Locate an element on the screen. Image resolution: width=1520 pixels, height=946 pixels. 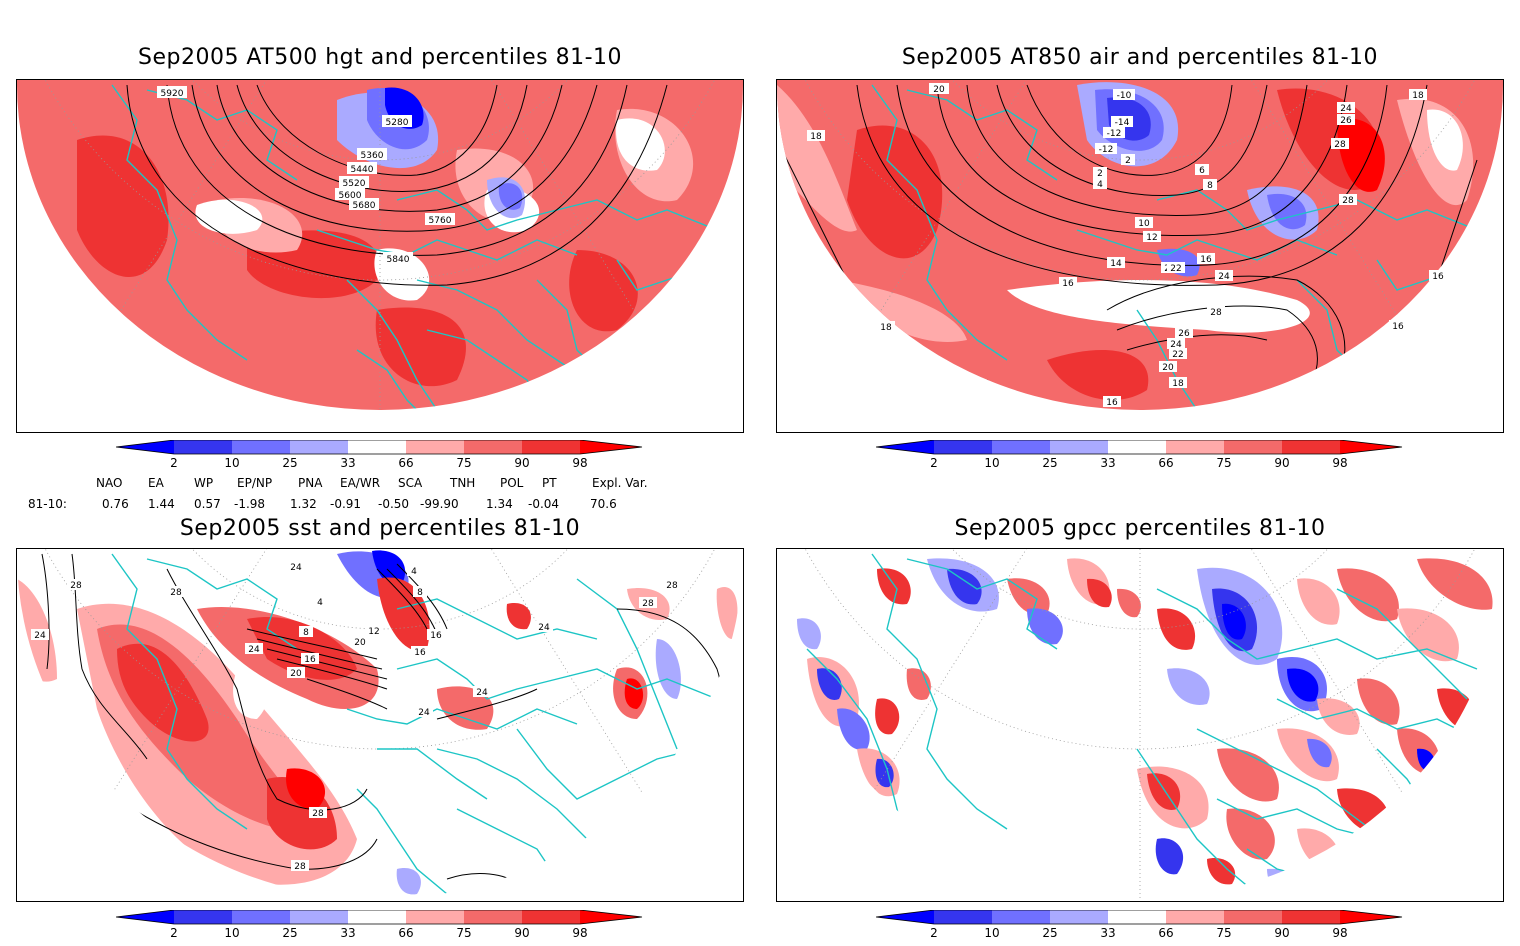
tele-header-sca: SCA is located at coordinates (410, 483).